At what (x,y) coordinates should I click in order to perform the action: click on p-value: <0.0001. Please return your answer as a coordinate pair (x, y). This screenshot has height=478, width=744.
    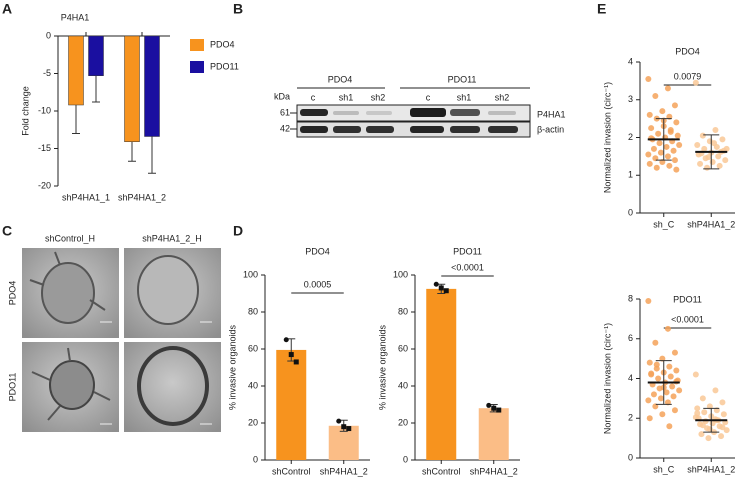
    Looking at the image, I should click on (467, 267).